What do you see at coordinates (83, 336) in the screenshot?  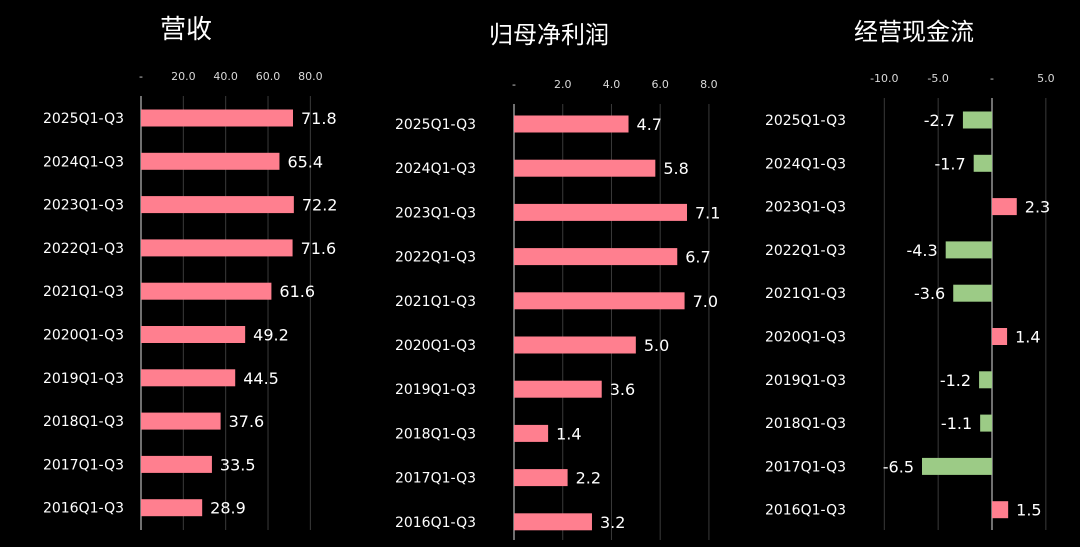 I see `chart-1-category-label: 2020Q1-Q3` at bounding box center [83, 336].